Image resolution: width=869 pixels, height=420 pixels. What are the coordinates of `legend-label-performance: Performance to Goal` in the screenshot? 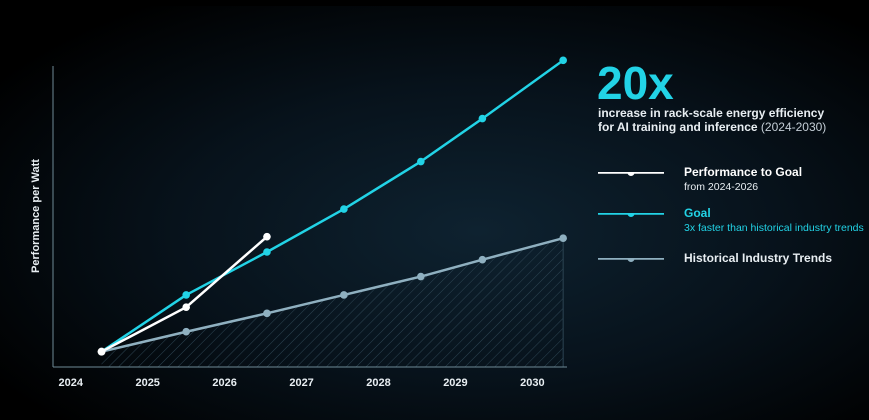 It's located at (743, 172).